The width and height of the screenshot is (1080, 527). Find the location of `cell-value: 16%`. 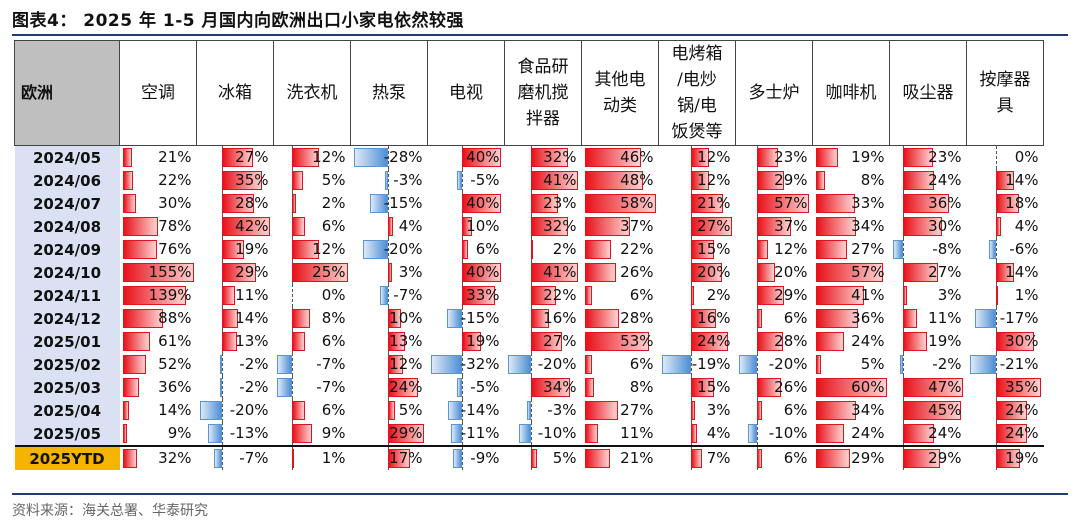

cell-value: 16% is located at coordinates (714, 318).